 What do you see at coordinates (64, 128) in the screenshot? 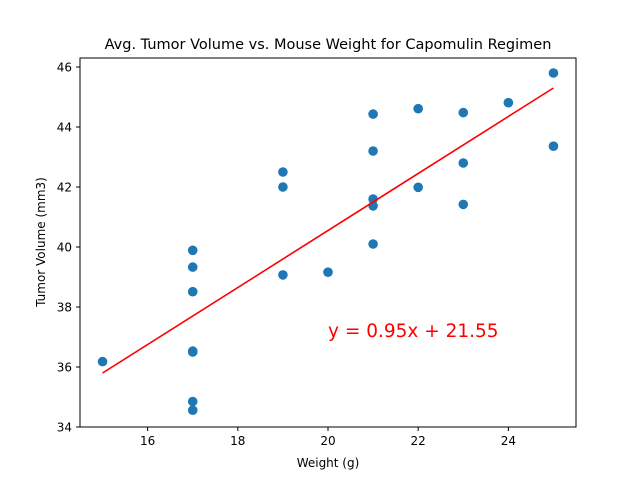
I see `y-tick-label: 44` at bounding box center [64, 128].